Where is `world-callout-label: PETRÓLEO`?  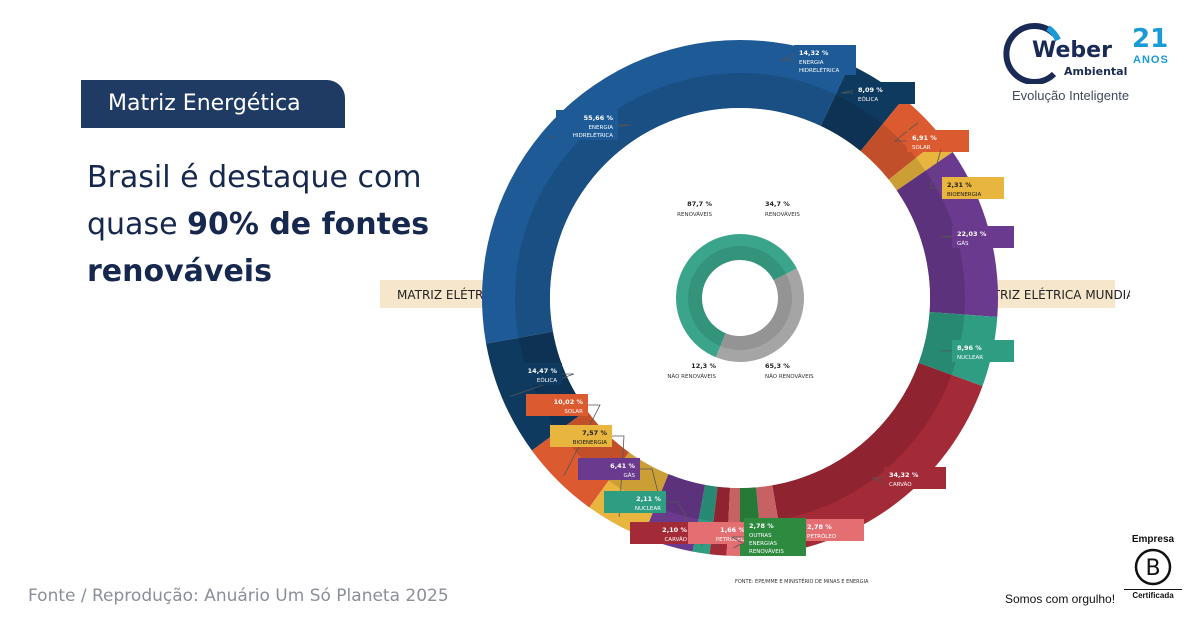
world-callout-label: PETRÓLEO is located at coordinates (822, 536).